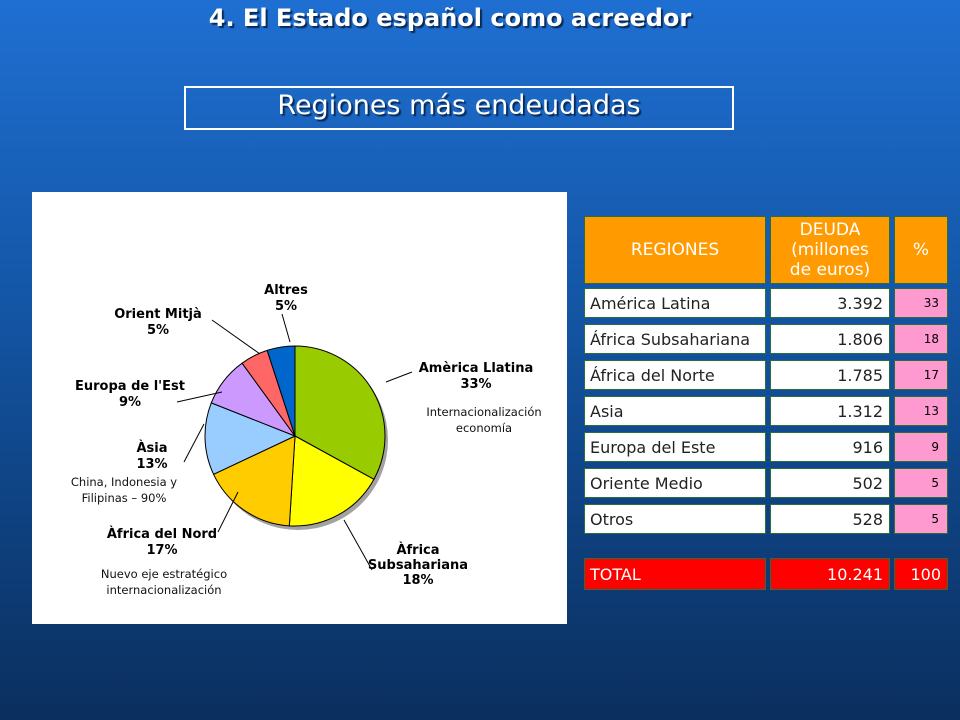  I want to click on slice-label-africa-del-nord: Àfrica del Nord, so click(162, 534).